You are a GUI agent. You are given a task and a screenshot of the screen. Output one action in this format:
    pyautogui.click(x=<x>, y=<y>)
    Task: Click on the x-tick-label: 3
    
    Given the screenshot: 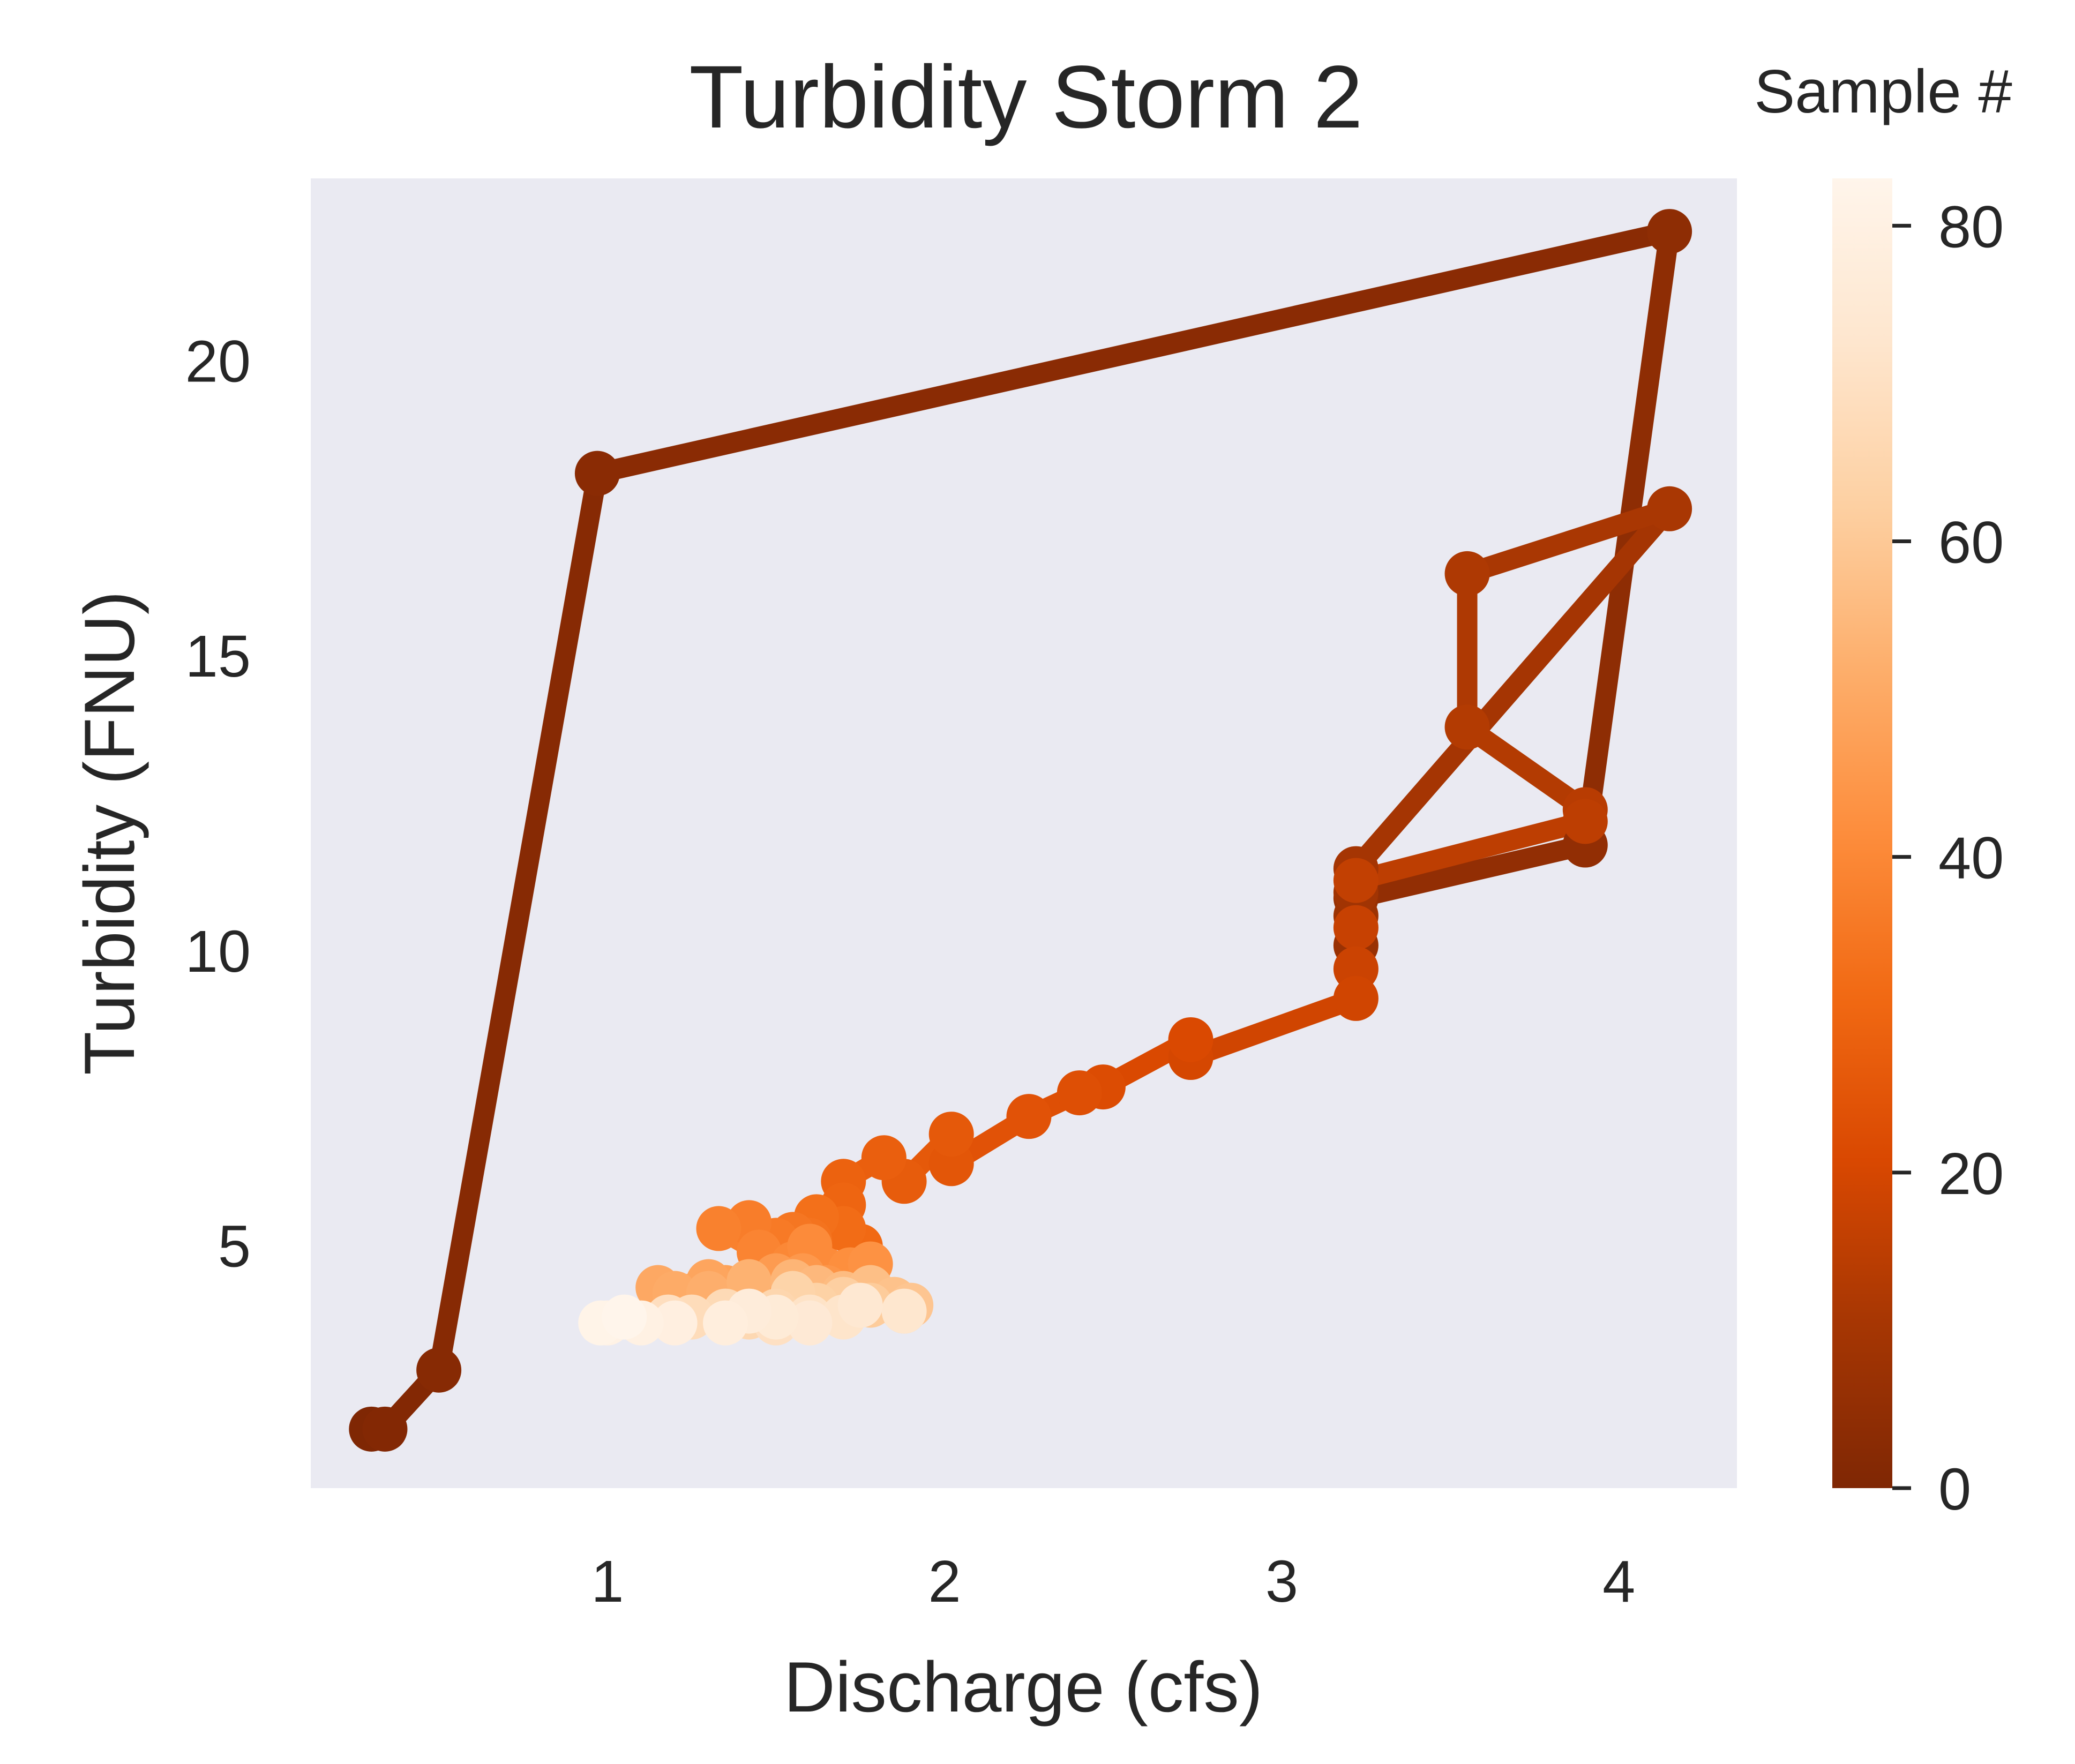 What is the action you would take?
    pyautogui.click(x=1281, y=1582)
    